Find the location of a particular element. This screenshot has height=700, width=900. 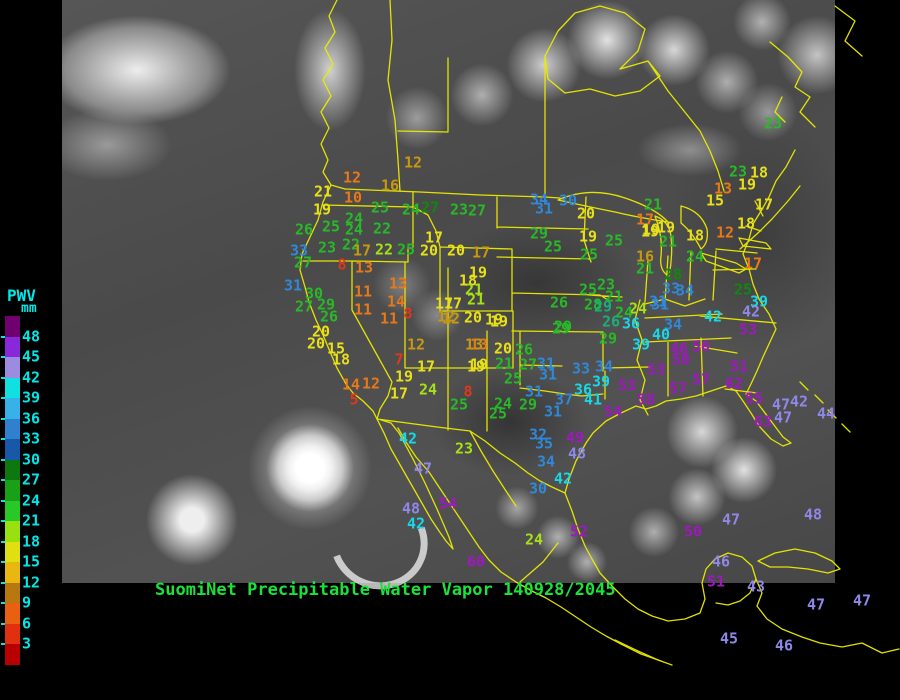

legend-label: 9 is located at coordinates (27, 602).